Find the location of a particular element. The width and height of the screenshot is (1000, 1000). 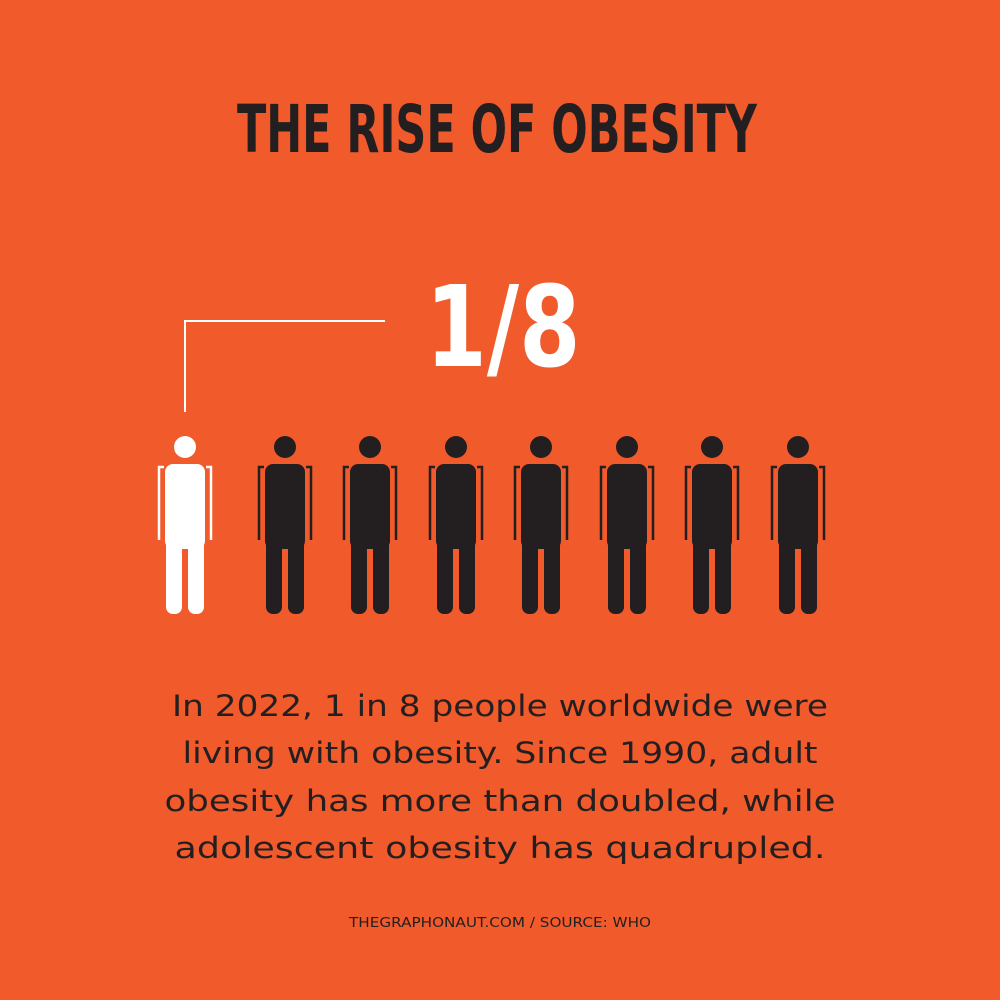

body-line: living with obesity. Since 1990, adult is located at coordinates (500, 753).